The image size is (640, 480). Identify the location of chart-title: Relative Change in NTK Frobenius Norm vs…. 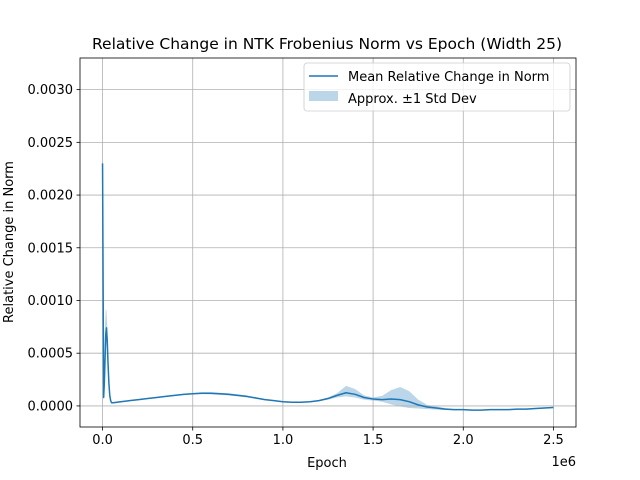
(327, 44).